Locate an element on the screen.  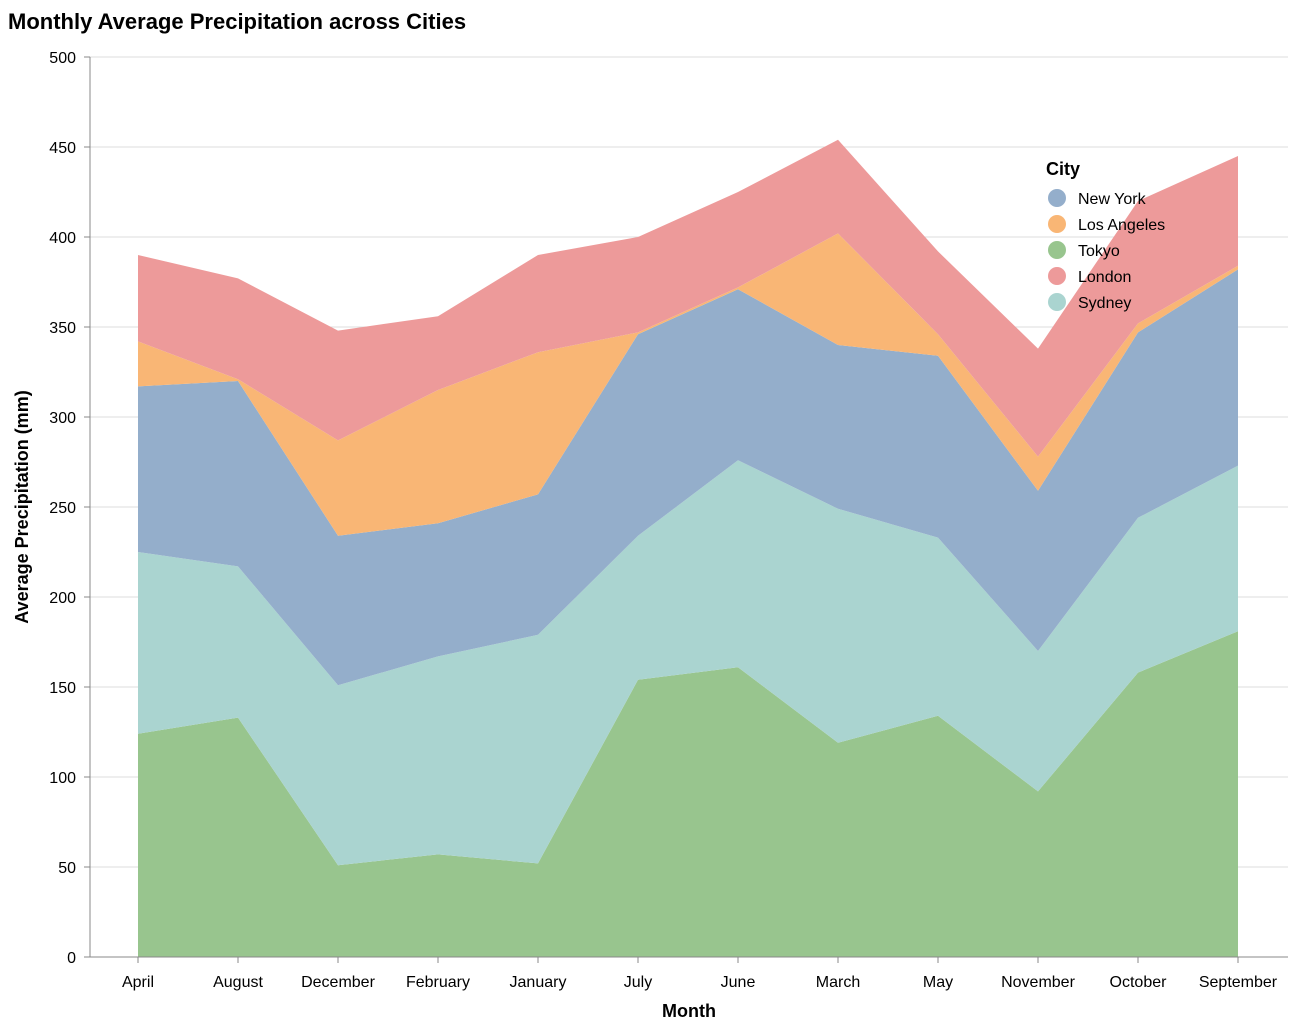
y-tick-label-500: 500 is located at coordinates (62, 58).